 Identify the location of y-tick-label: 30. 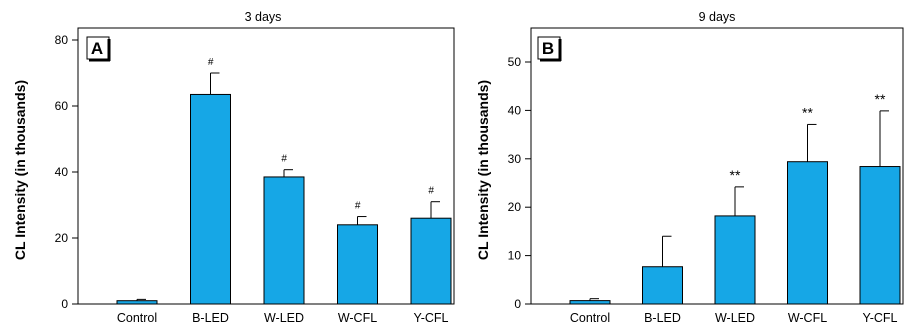
(515, 159).